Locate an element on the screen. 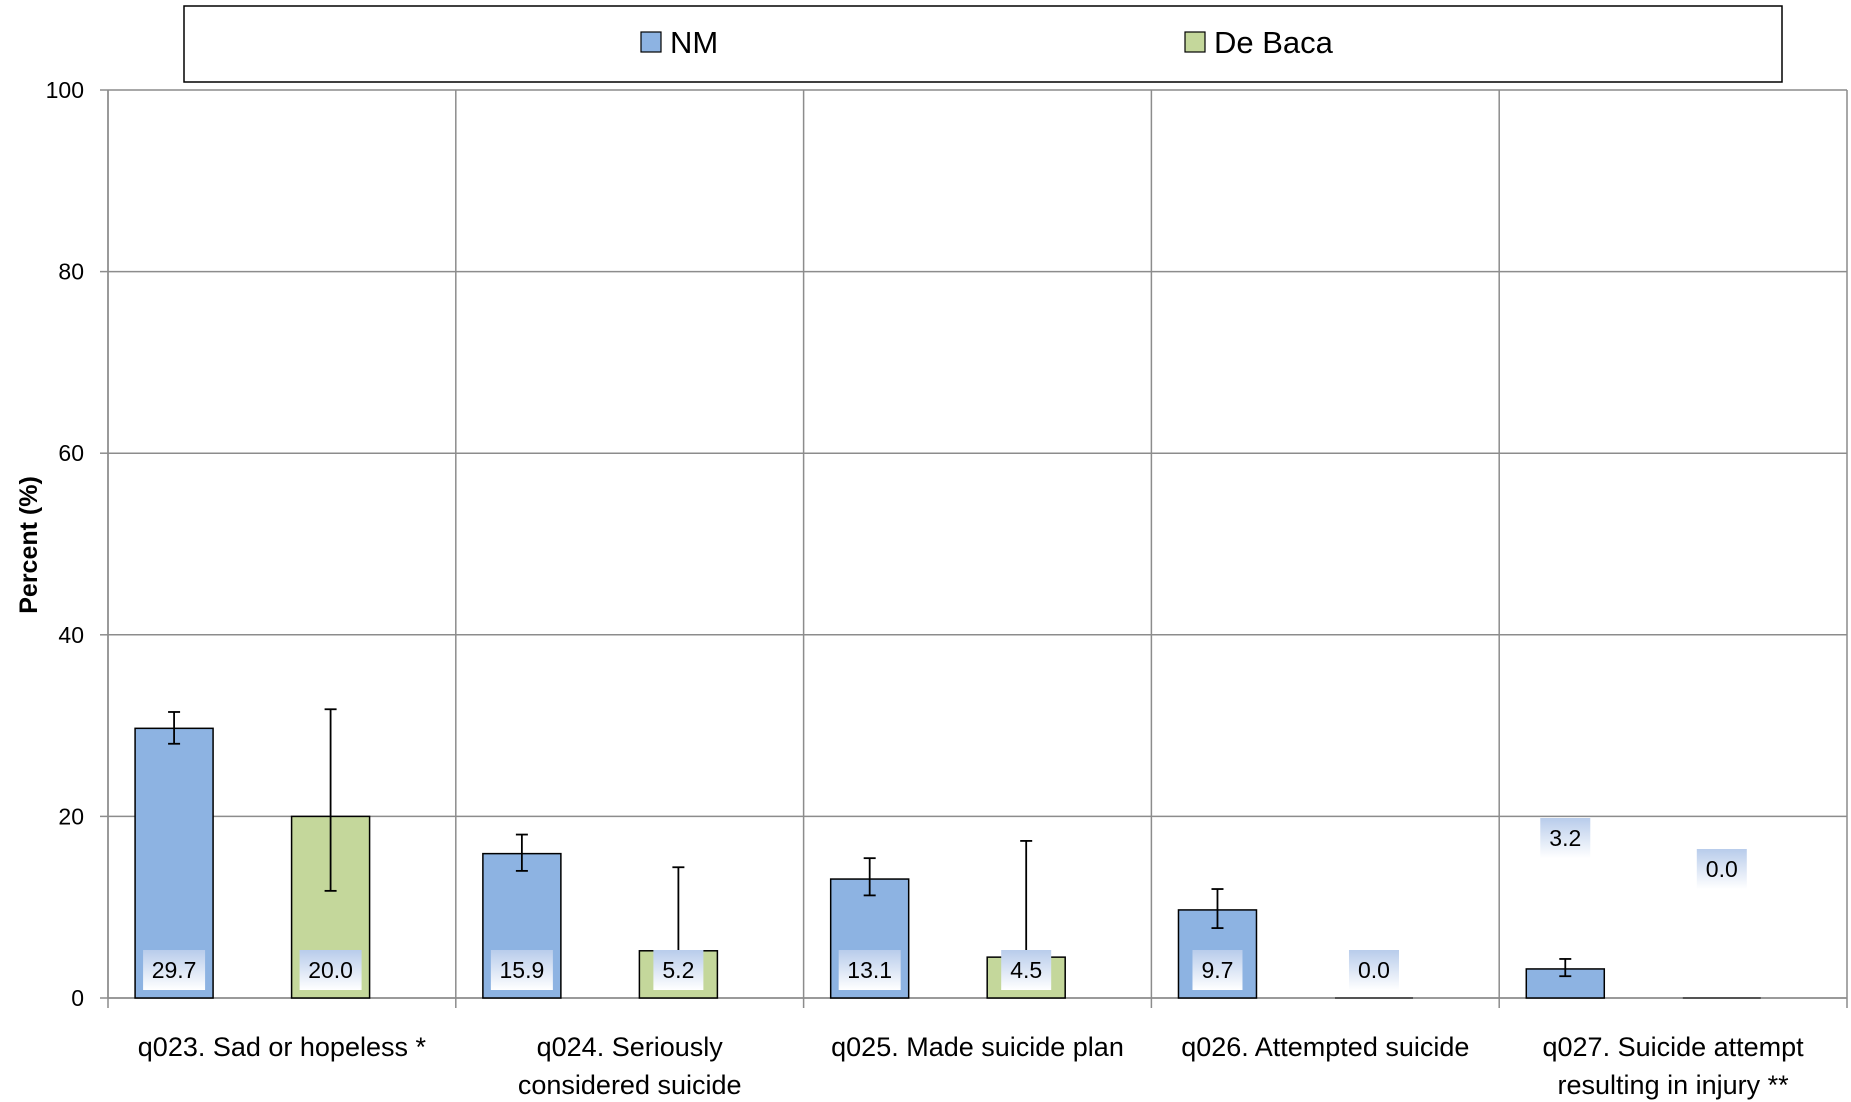 The image size is (1851, 1102). data-label-nm: 15.9 is located at coordinates (521, 970).